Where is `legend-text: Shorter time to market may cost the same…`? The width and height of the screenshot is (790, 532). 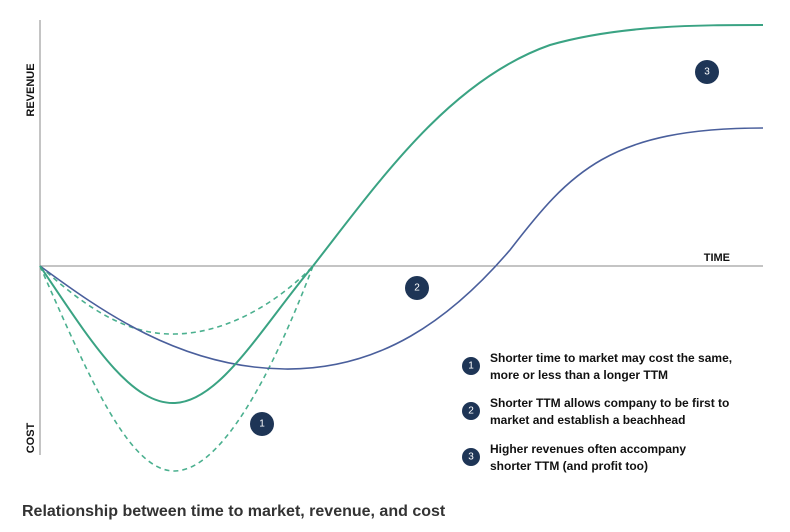
legend-text: Shorter time to market may cost the same… is located at coordinates (611, 358).